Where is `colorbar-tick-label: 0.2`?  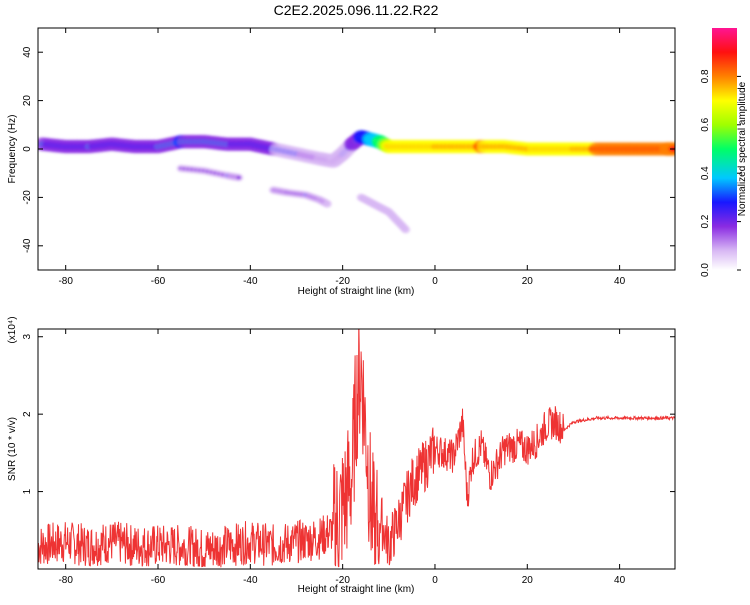 colorbar-tick-label: 0.2 is located at coordinates (705, 221).